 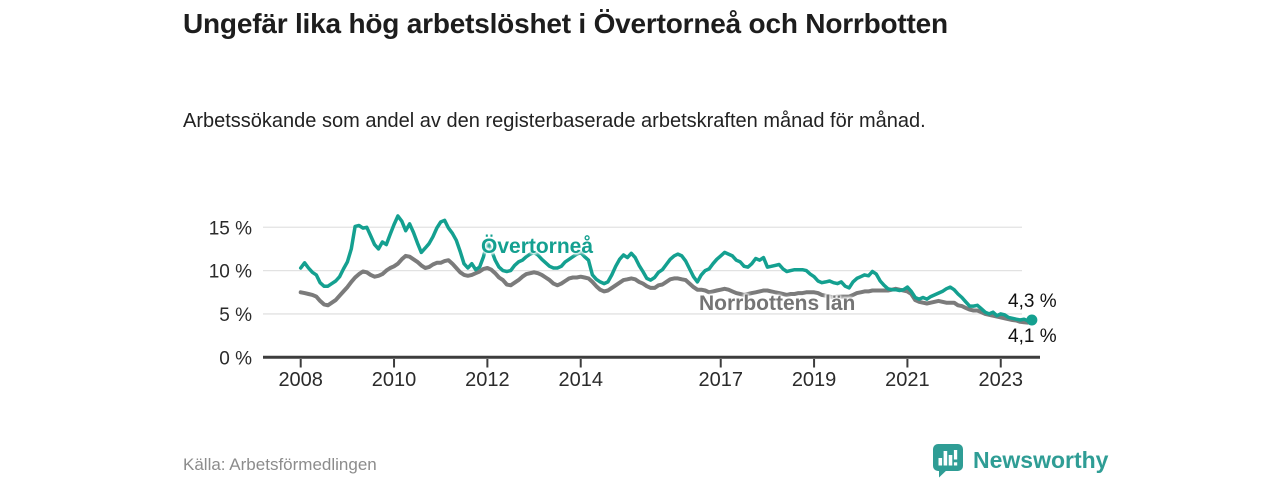 I want to click on series-end-dot, so click(x=1032, y=320).